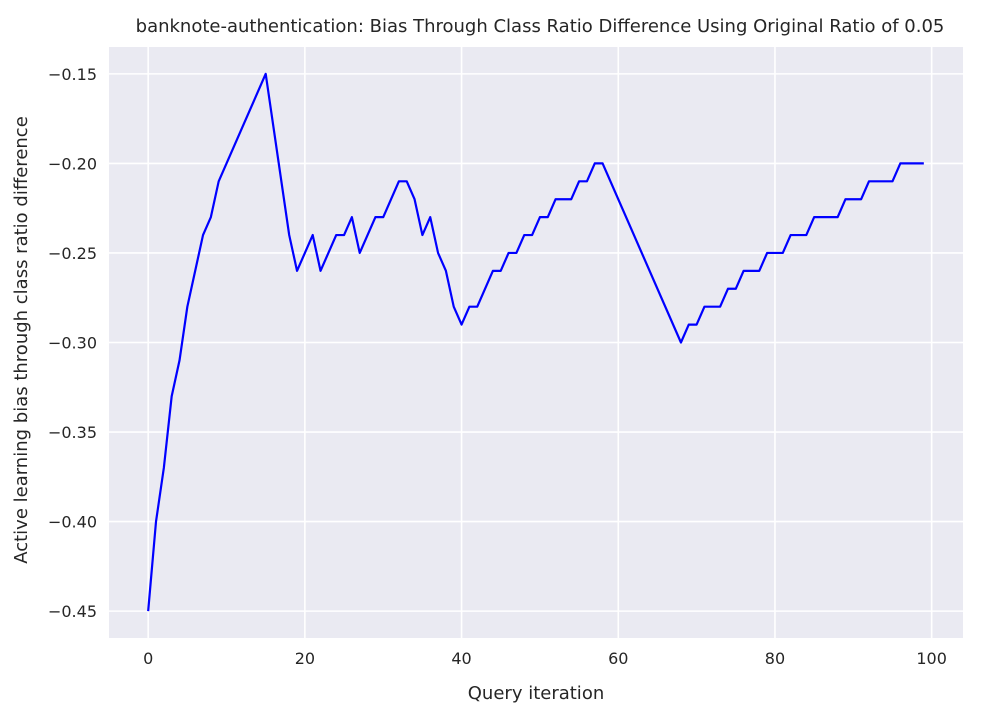 This screenshot has height=716, width=981. Describe the element at coordinates (72, 522) in the screenshot. I see `y-tick-label: −0.40` at that location.